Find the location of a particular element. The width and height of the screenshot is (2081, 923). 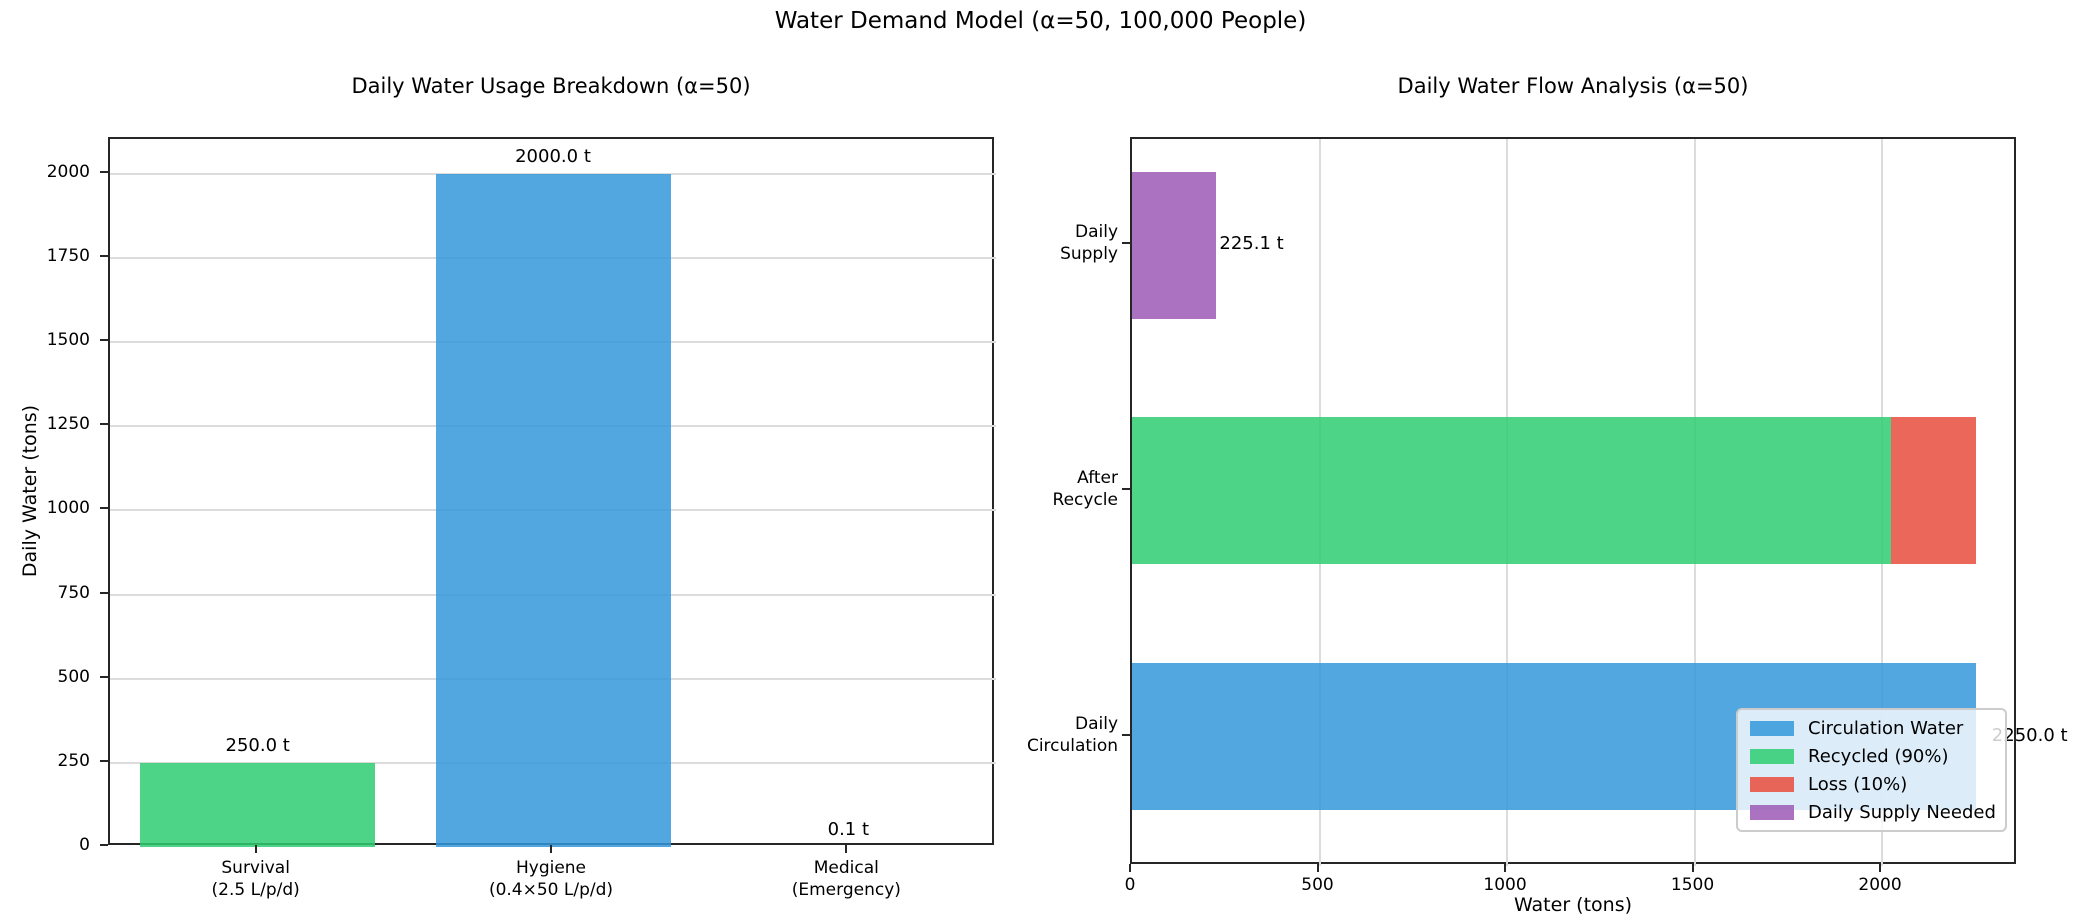

y-category-label: Daily Supply is located at coordinates (1089, 243).